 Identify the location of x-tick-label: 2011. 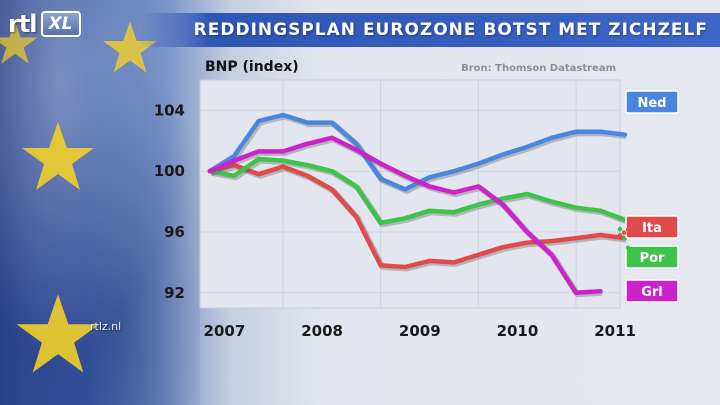
(615, 331).